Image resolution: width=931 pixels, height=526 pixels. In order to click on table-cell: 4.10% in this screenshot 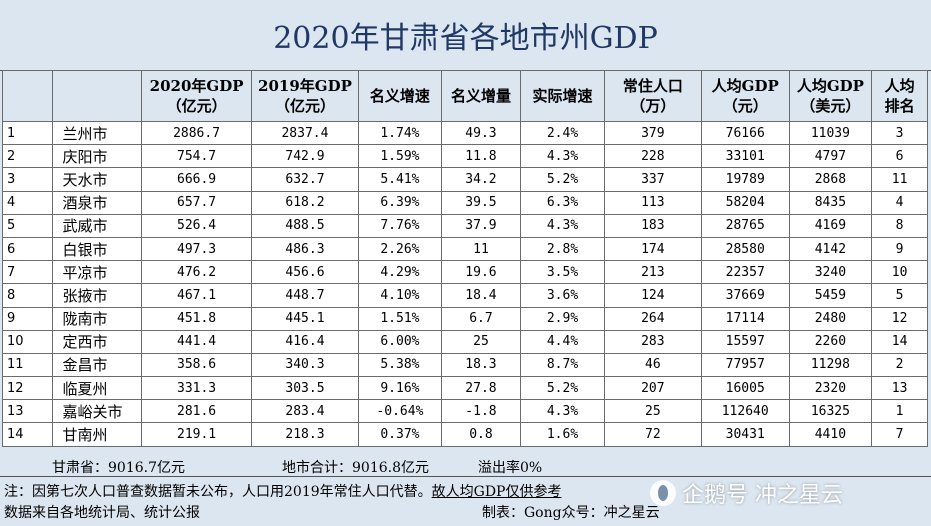, I will do `click(400, 295)`.